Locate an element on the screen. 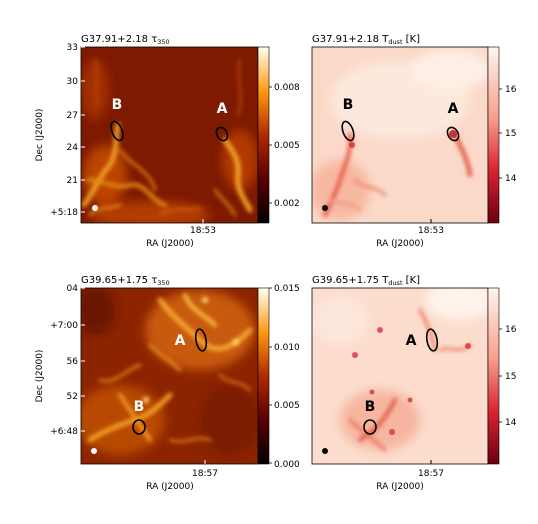 The image size is (538, 524). panel-title: G37.91+2.18 Tdust [K] is located at coordinates (366, 40).